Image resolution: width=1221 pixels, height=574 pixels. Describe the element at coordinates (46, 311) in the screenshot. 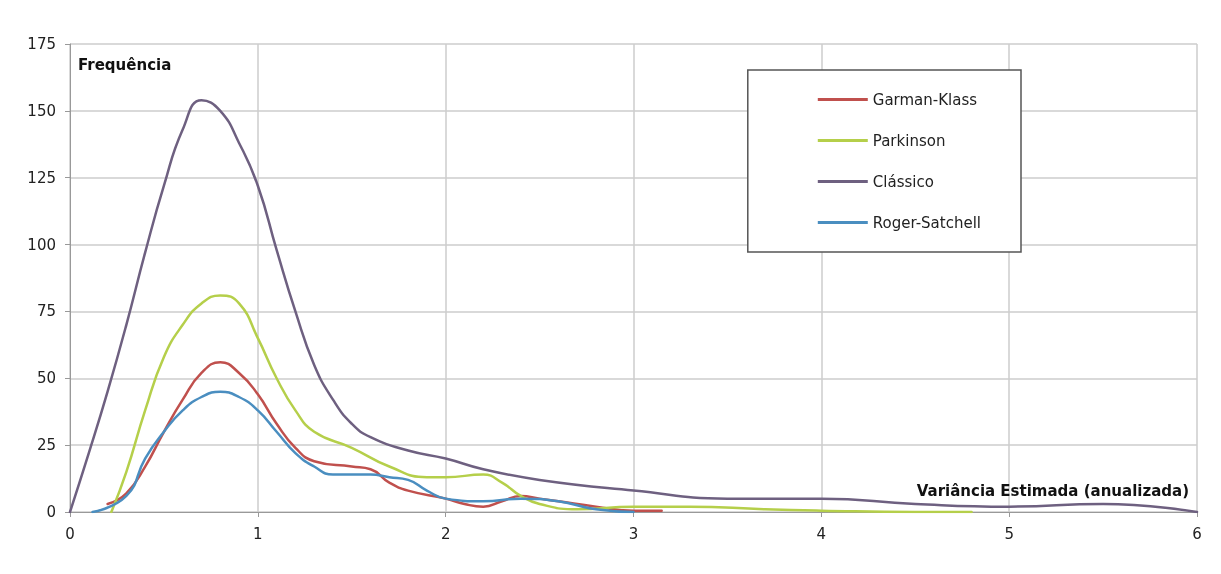

I see `y-tick-label: 75` at that location.